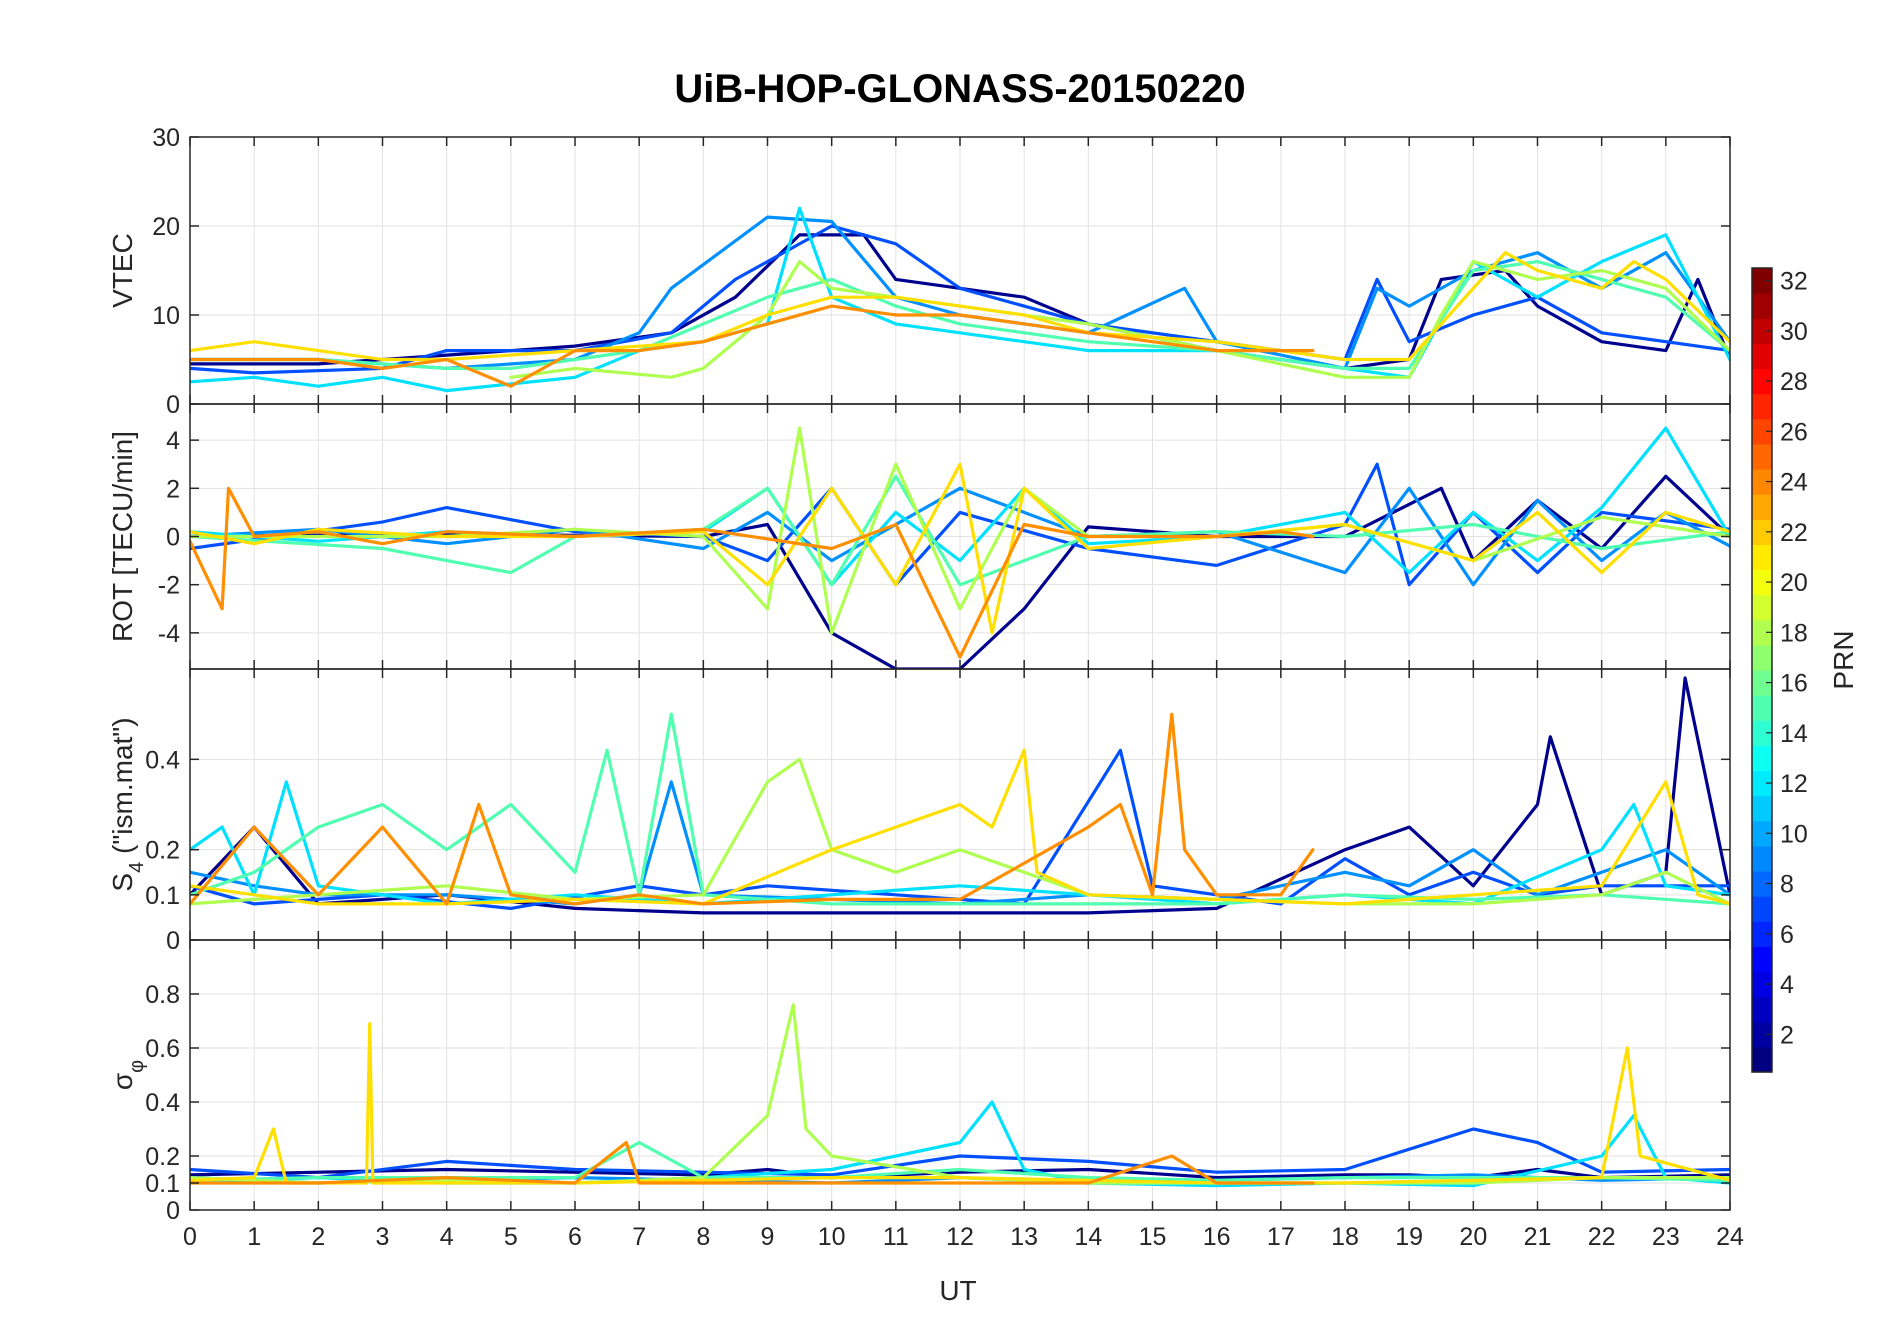 The width and height of the screenshot is (1902, 1330). I want to click on series-prn-24-s4, so click(752, 809).